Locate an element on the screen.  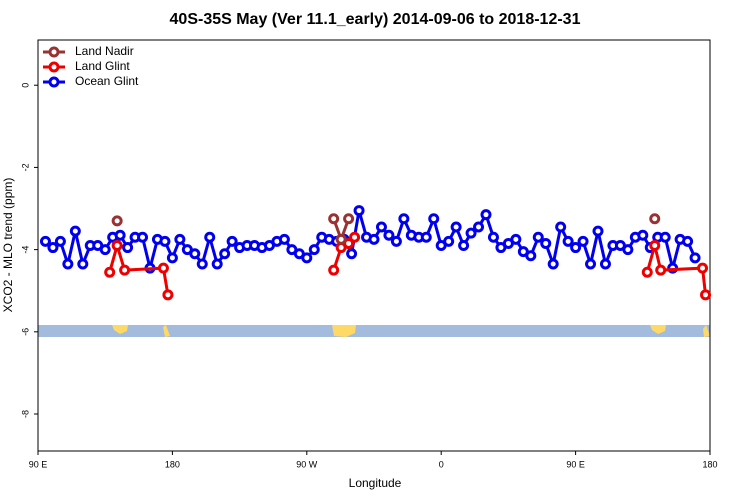
x-axis-label: Longitude is located at coordinates (375, 483).